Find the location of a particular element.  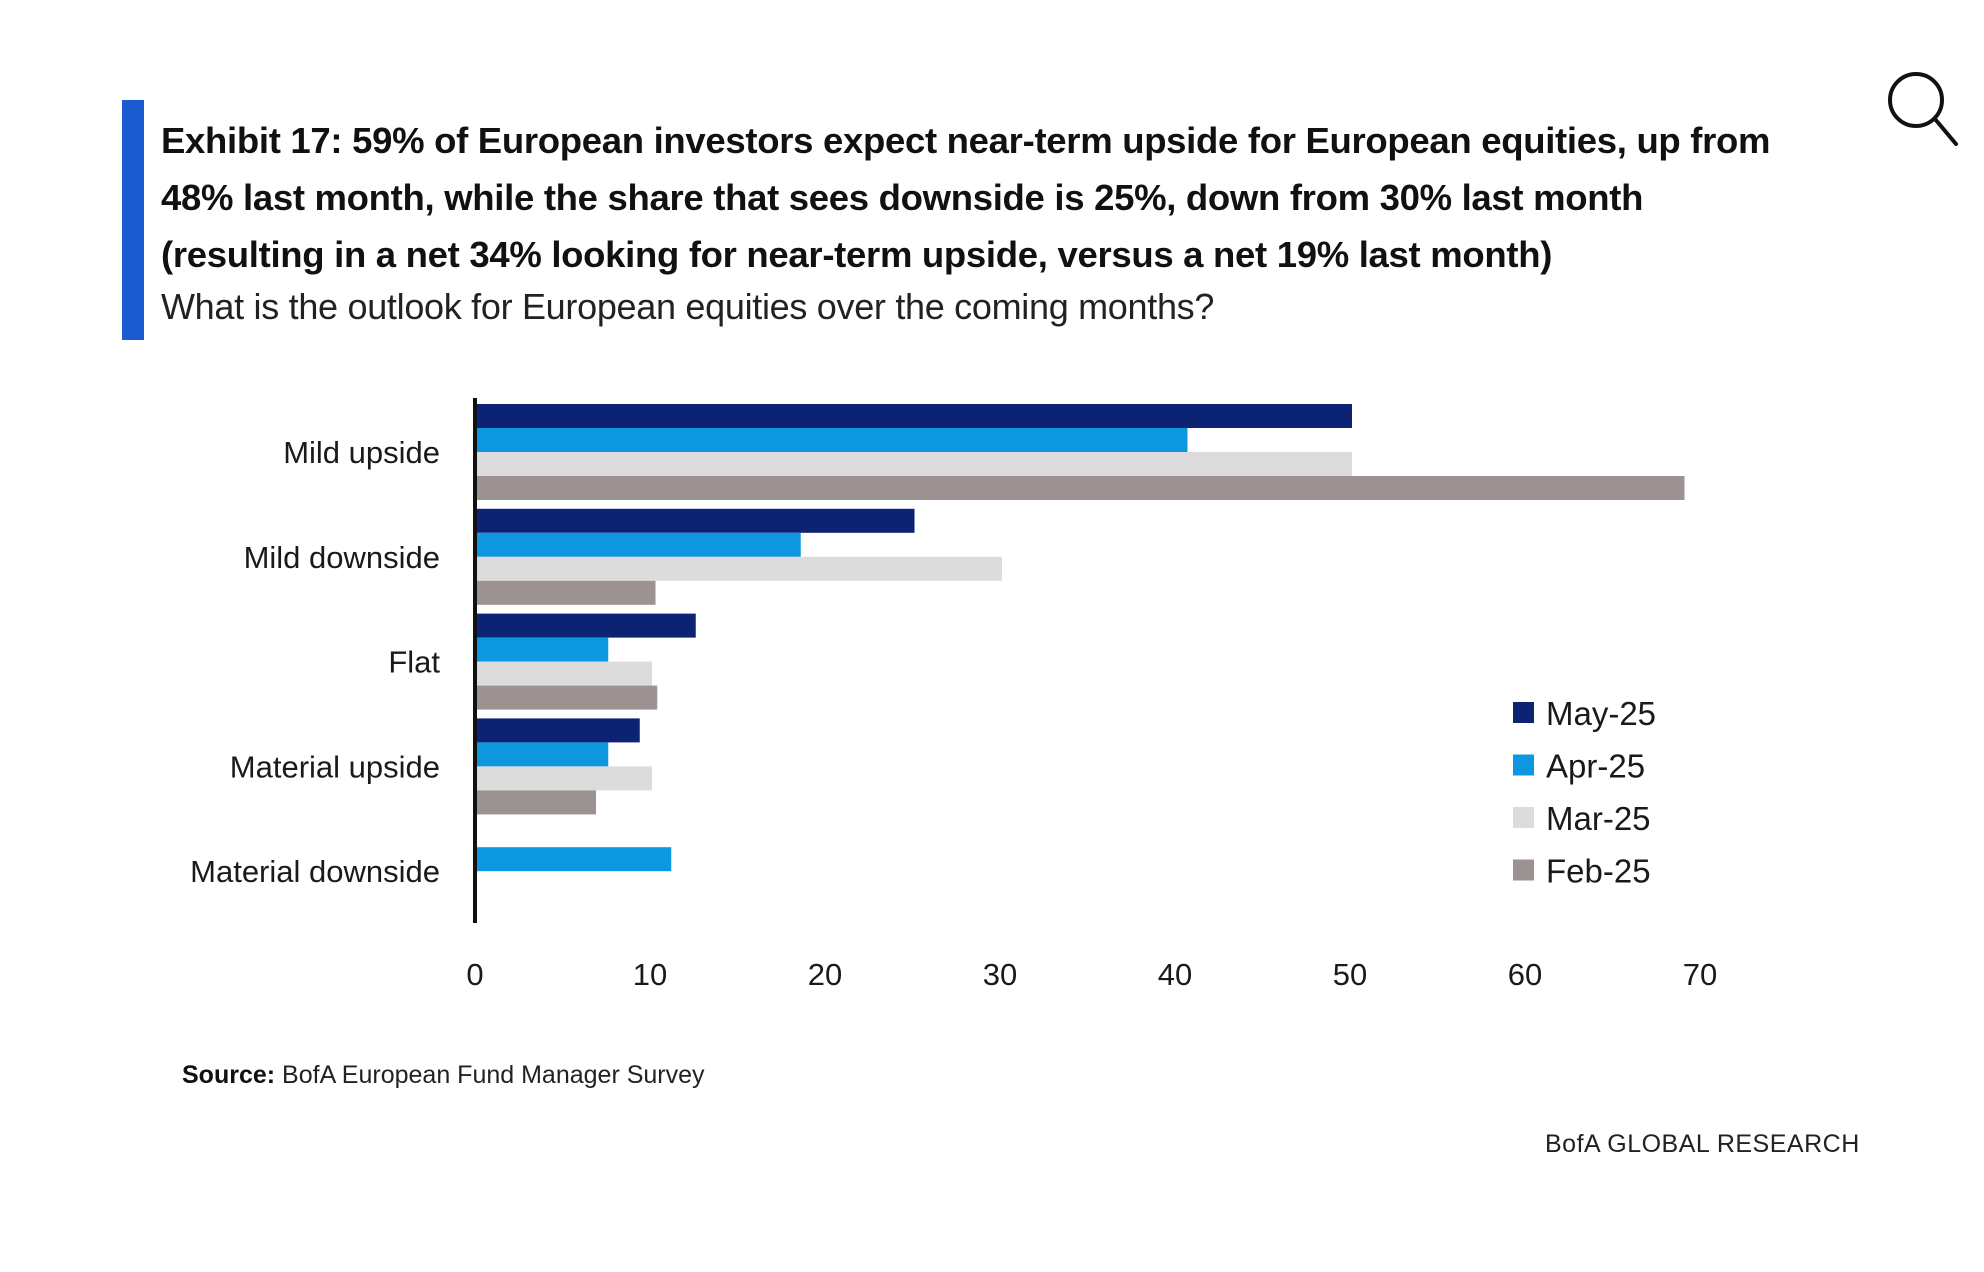

category-label-mild-upside: Mild upside is located at coordinates (361, 452).